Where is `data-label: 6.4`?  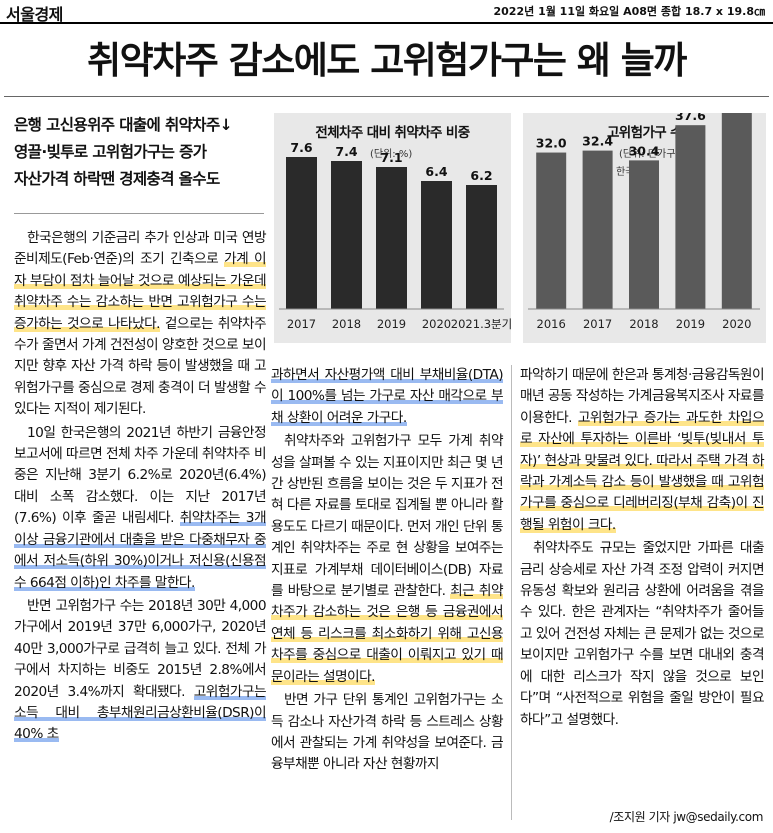
data-label: 6.4 is located at coordinates (436, 171).